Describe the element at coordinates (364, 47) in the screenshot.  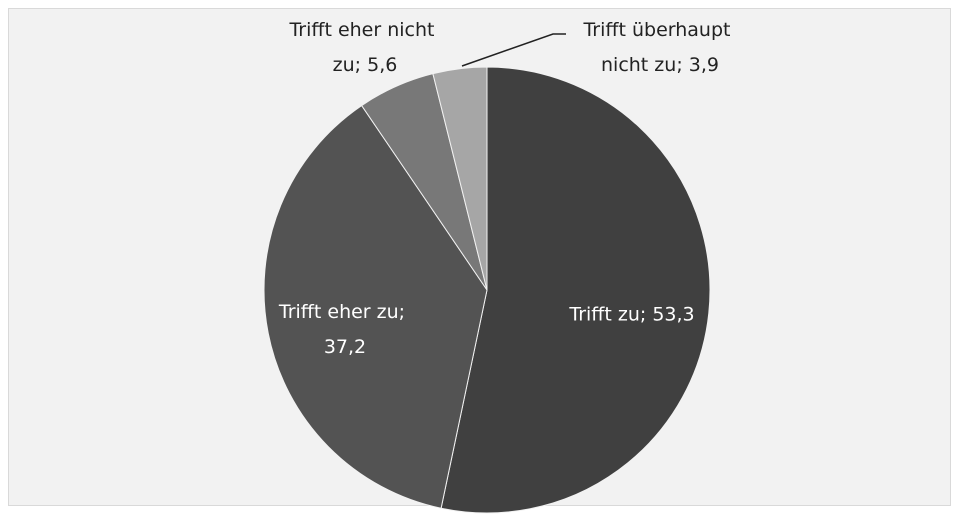
I see `data-label: Trifft eher nicht zu; 5,6` at that location.